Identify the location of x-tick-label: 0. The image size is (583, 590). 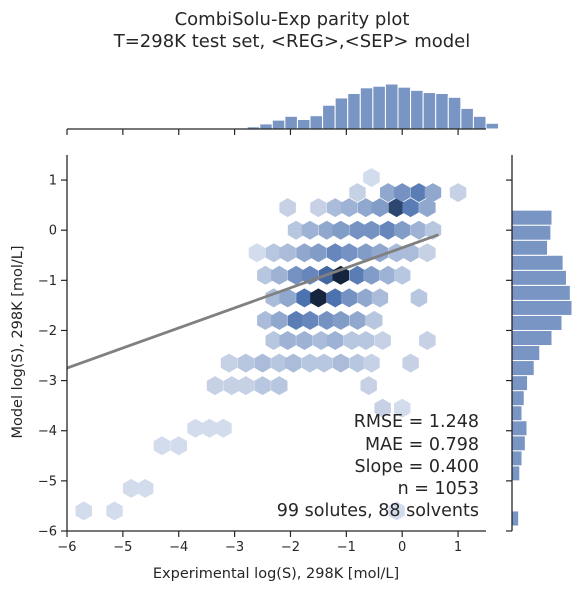
(402, 547).